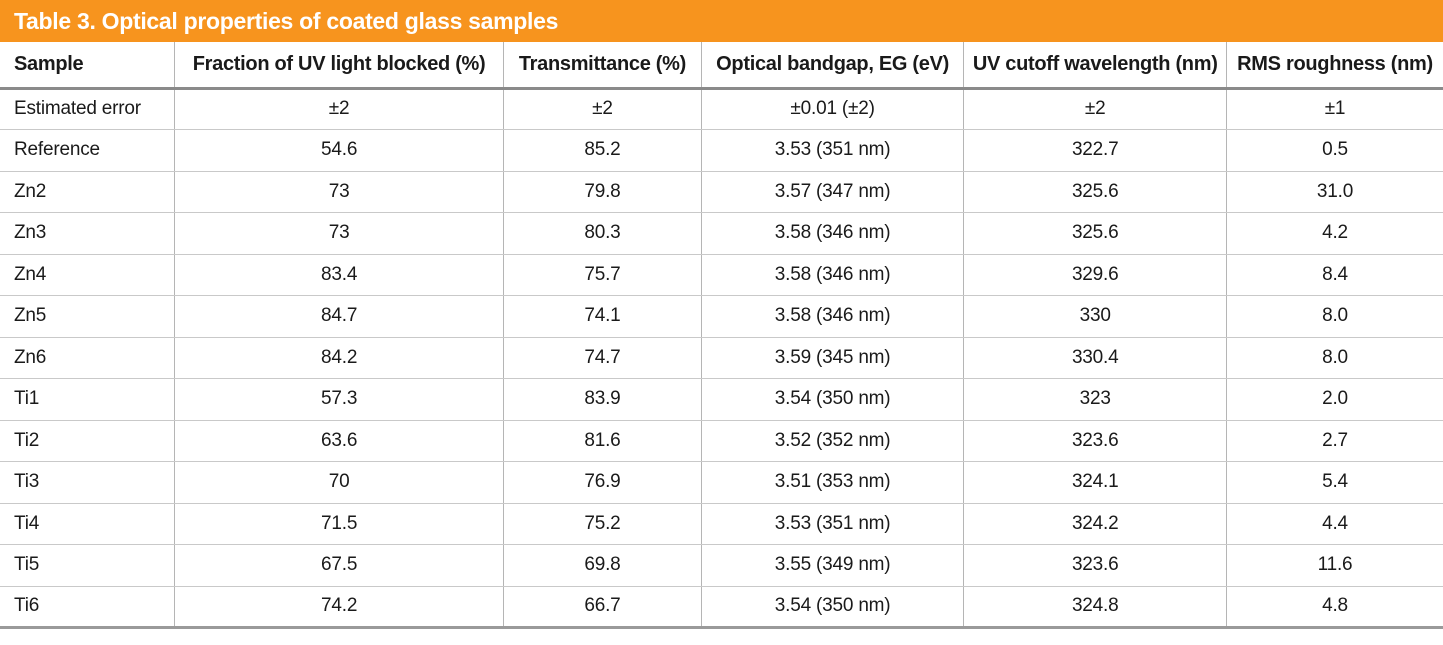  I want to click on table-row: Zn3 73 80.3 3.58 (346 nm) 325.6 4.2, so click(721, 233).